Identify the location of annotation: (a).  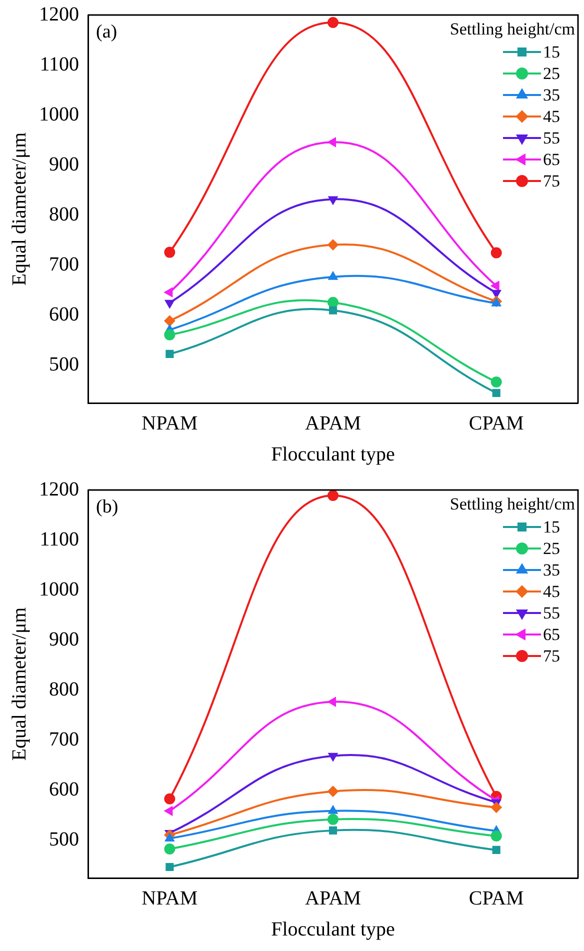
(107, 31).